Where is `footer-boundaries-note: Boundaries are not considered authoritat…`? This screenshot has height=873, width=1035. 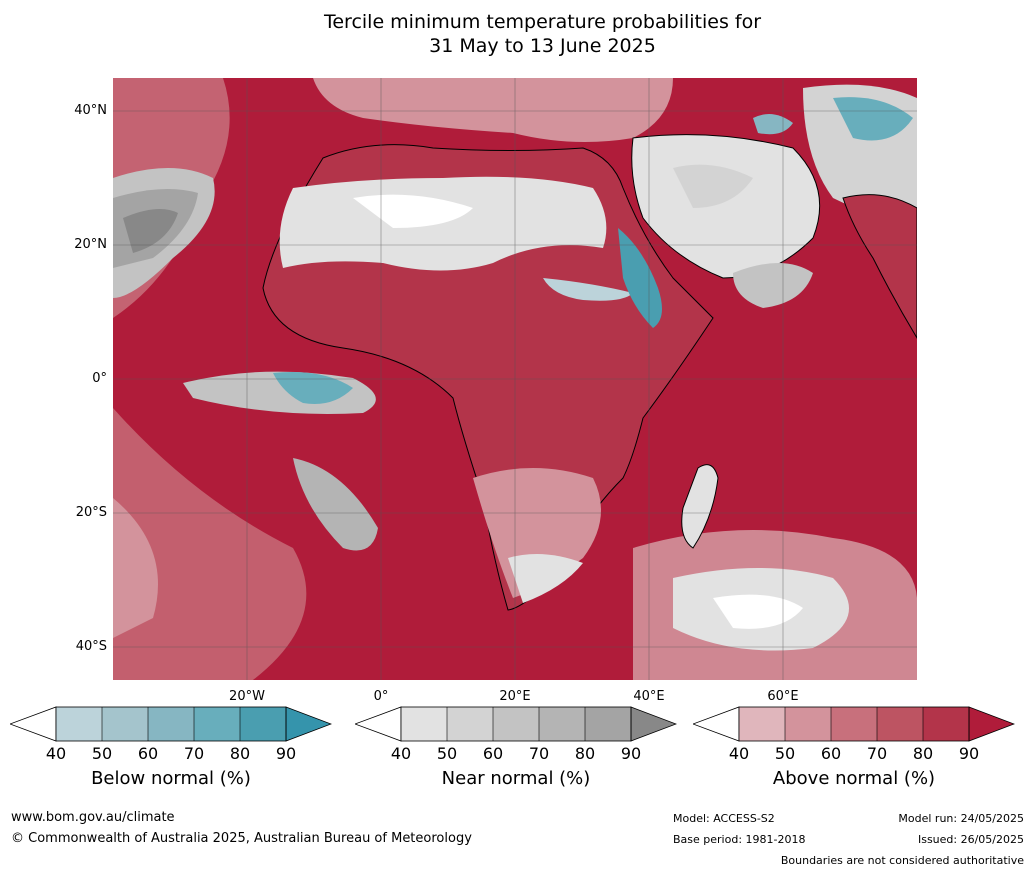 footer-boundaries-note: Boundaries are not considered authoritat… is located at coordinates (902, 860).